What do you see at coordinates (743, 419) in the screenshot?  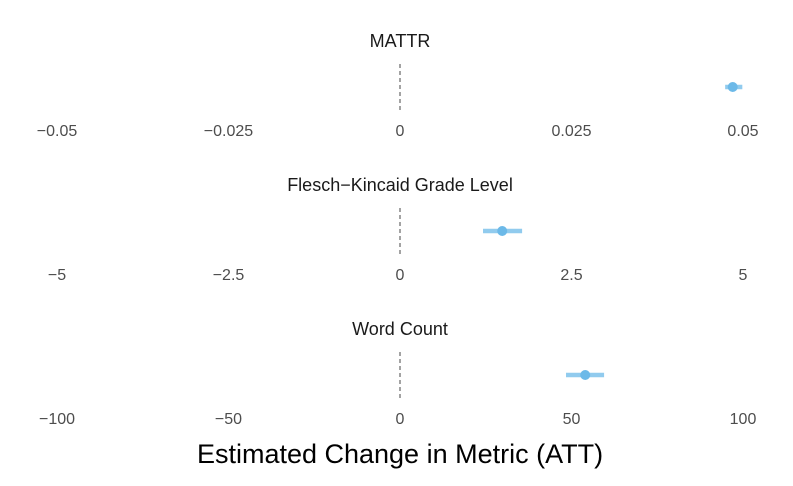 I see `x-tick-label: 100` at bounding box center [743, 419].